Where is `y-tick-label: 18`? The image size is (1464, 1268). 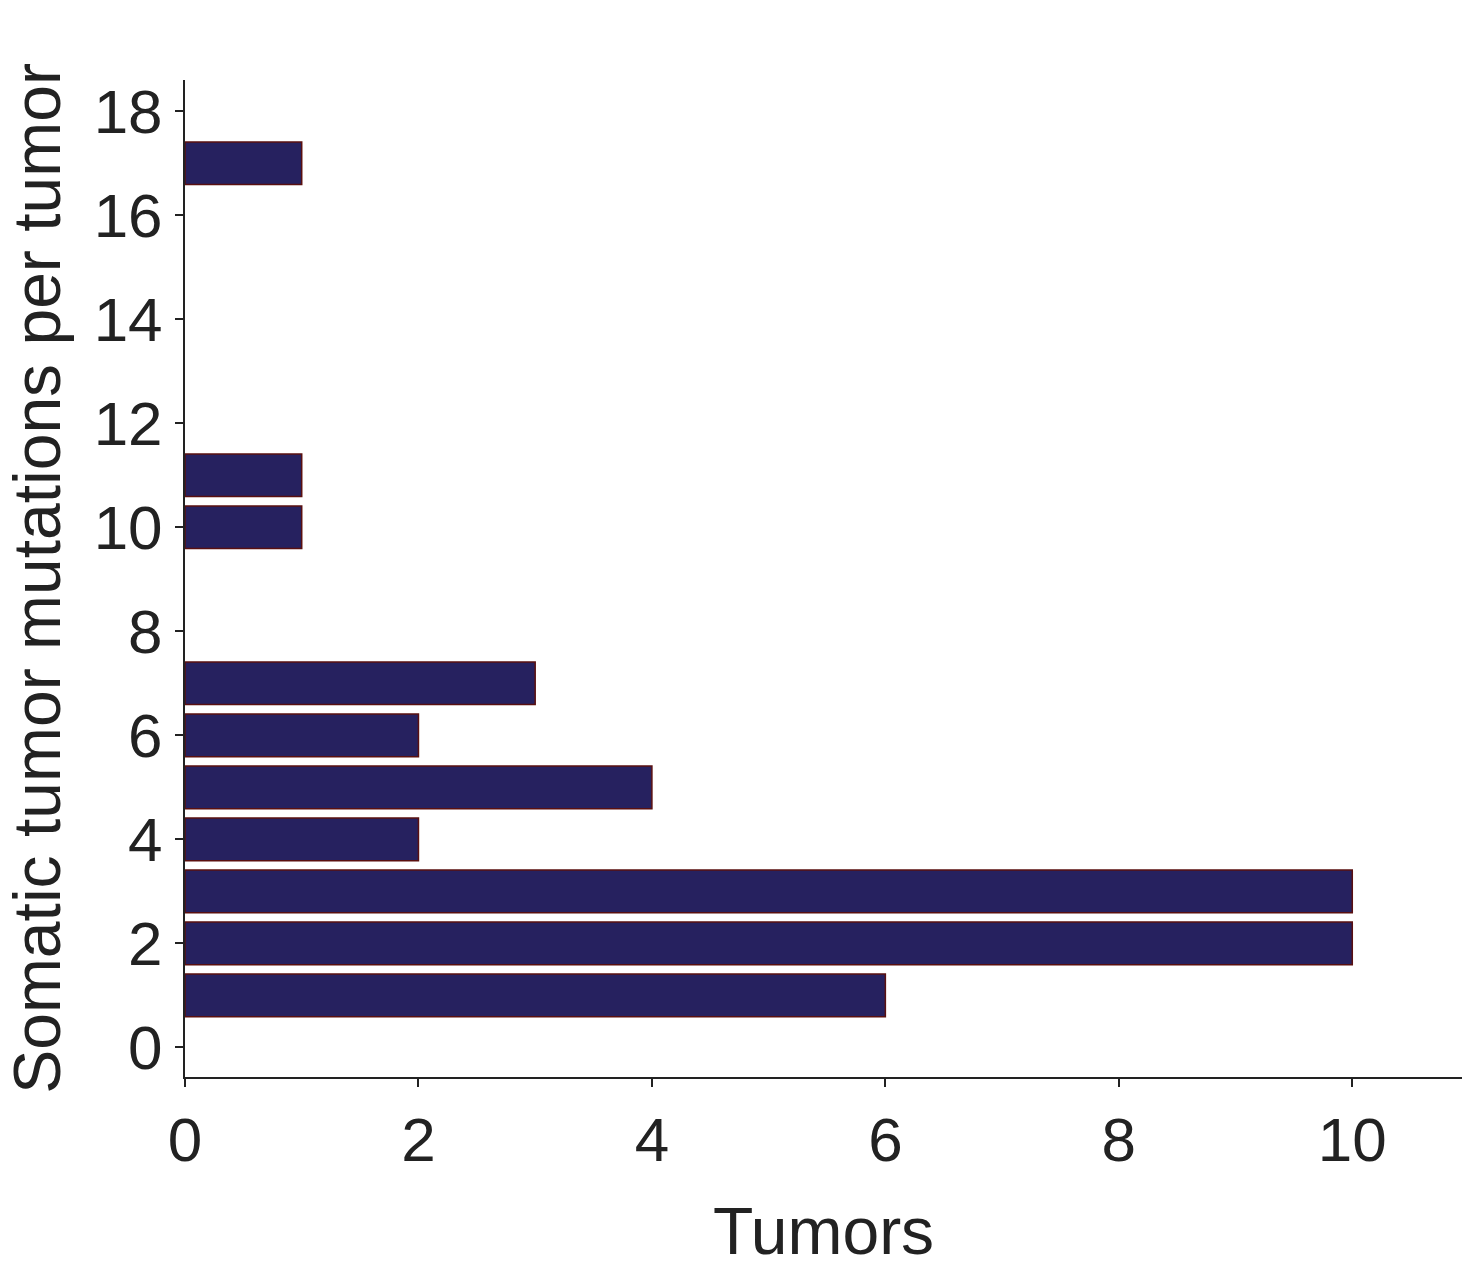 y-tick-label: 18 is located at coordinates (128, 111).